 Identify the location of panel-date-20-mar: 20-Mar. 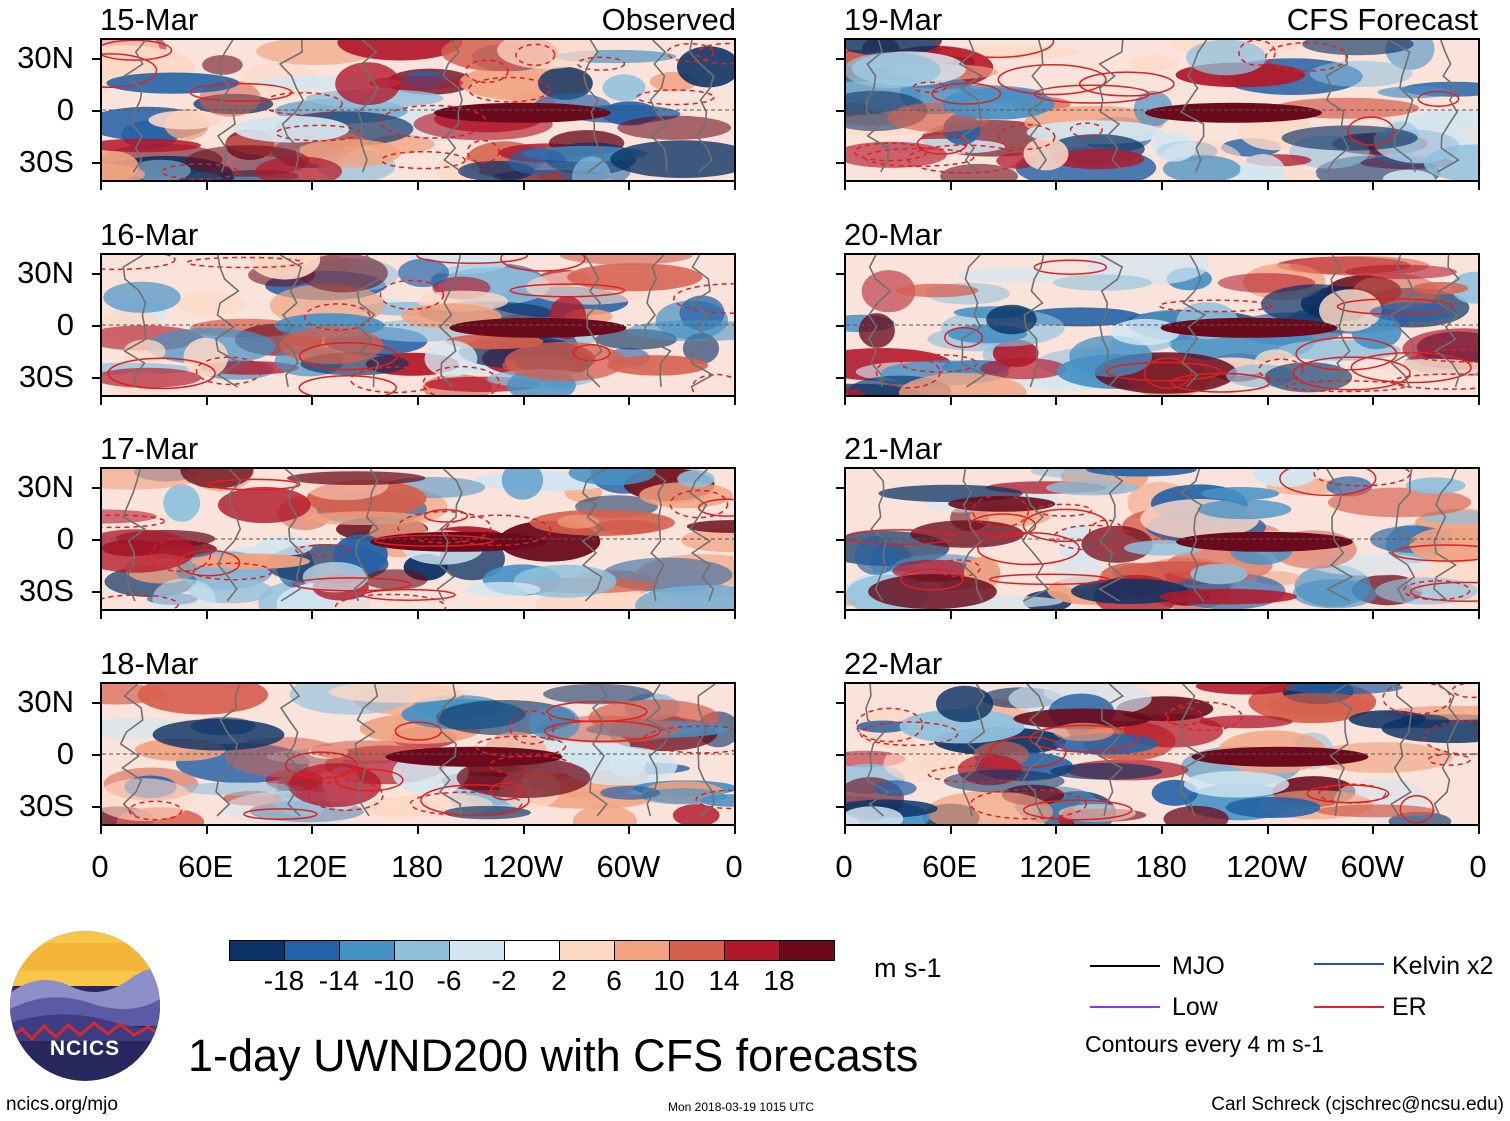
(893, 234).